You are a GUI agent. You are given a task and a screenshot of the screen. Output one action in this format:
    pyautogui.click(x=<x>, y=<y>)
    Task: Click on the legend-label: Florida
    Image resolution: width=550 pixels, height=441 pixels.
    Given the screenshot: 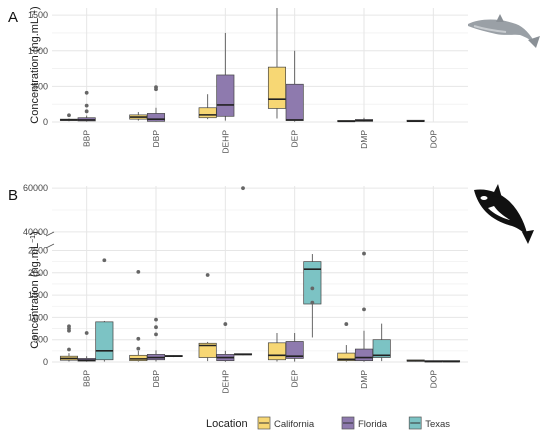 What is the action you would take?
    pyautogui.click(x=373, y=424)
    